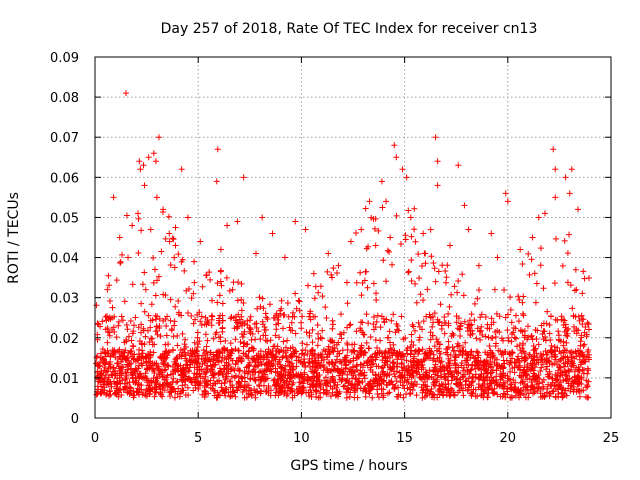 The height and width of the screenshot is (480, 640). I want to click on x-tick-label: 25, so click(611, 438).